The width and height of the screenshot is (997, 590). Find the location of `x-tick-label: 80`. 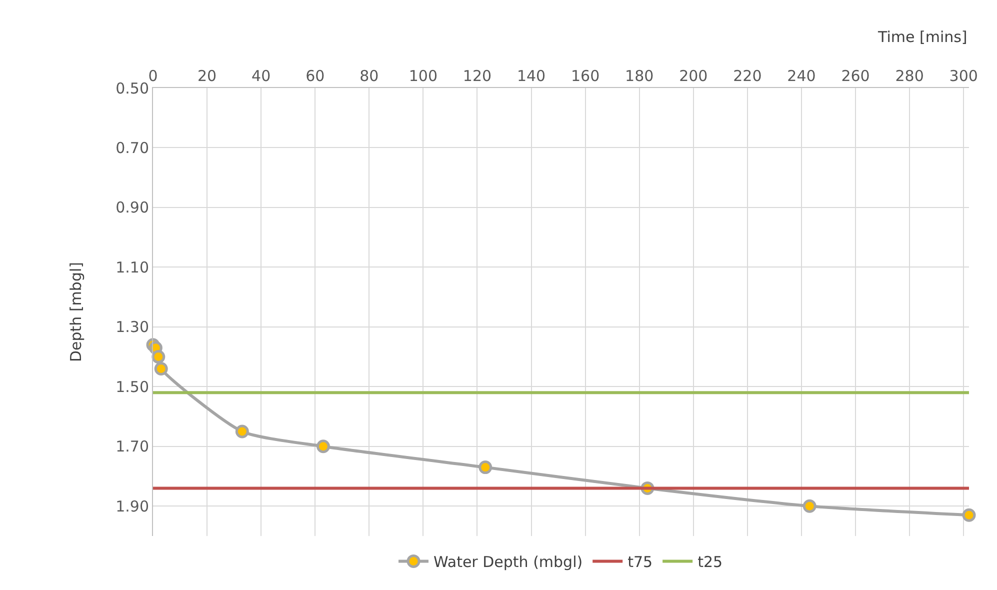

x-tick-label: 80 is located at coordinates (369, 76).